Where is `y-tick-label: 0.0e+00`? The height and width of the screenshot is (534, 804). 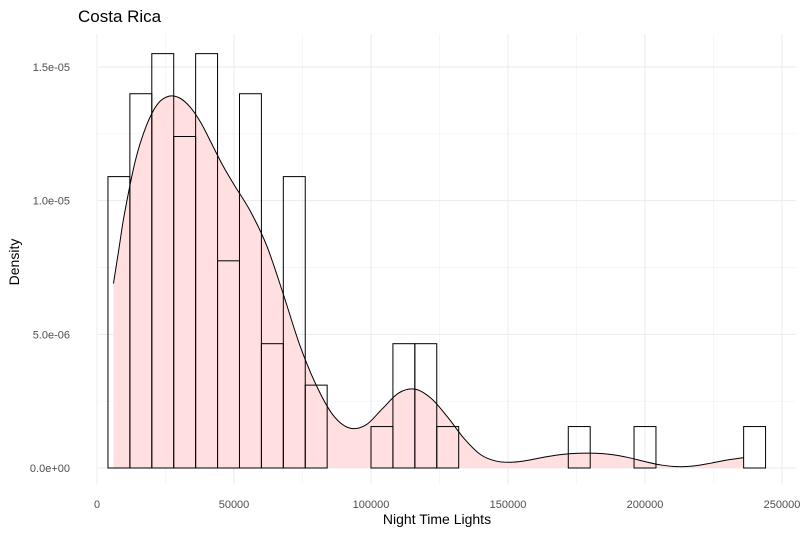 y-tick-label: 0.0e+00 is located at coordinates (50, 469).